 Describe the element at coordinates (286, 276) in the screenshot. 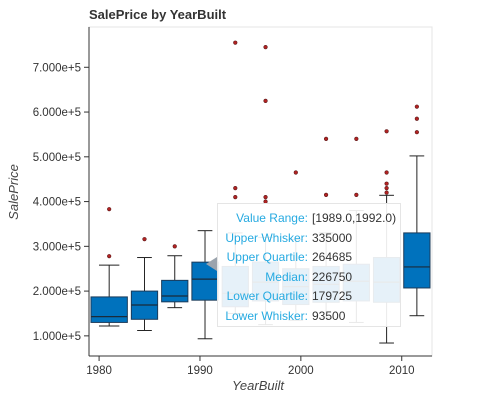

I see `tooltip-label: Median:` at that location.